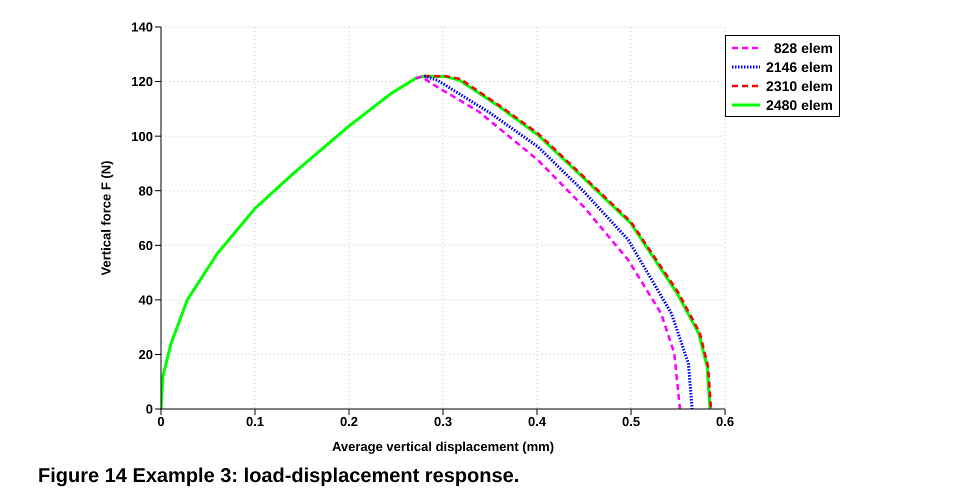 The height and width of the screenshot is (502, 954). Describe the element at coordinates (799, 66) in the screenshot. I see `legend-label: 2146 elem` at that location.